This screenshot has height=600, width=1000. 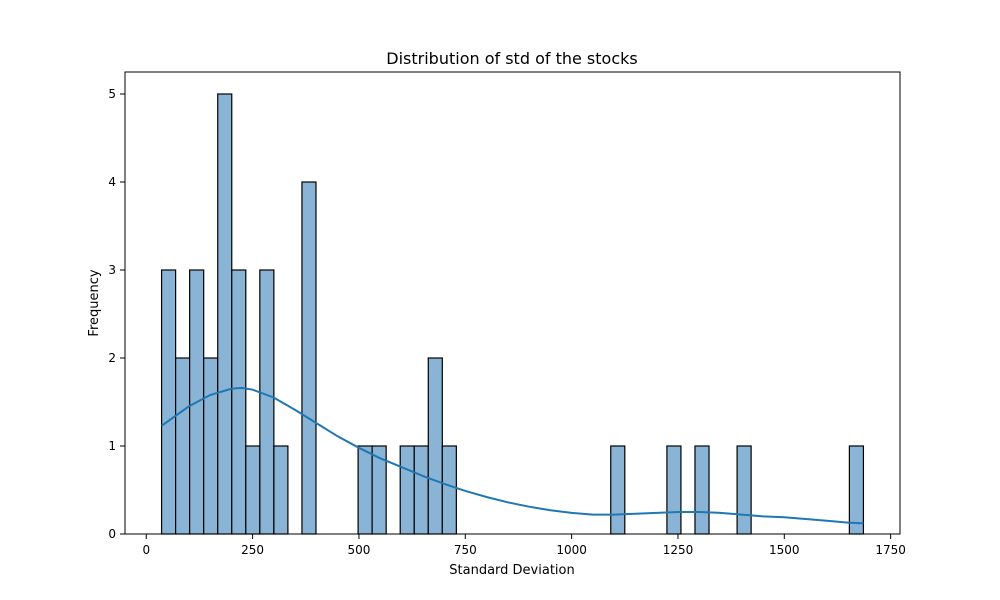 I want to click on x-tick-label-1000: 1000, so click(x=571, y=550).